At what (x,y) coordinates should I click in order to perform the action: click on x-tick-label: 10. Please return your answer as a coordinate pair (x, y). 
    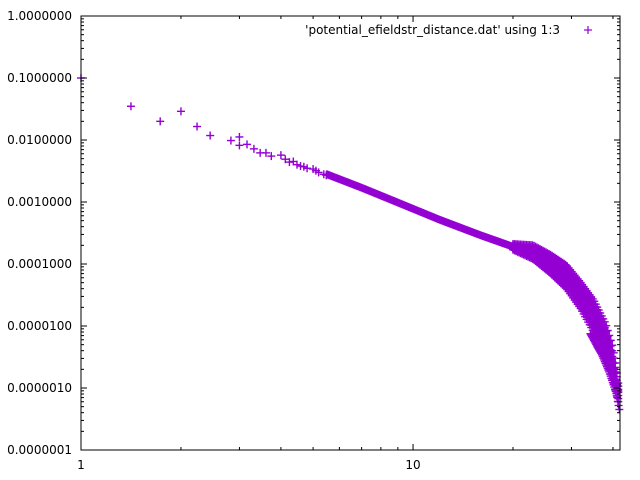
    Looking at the image, I should click on (412, 465).